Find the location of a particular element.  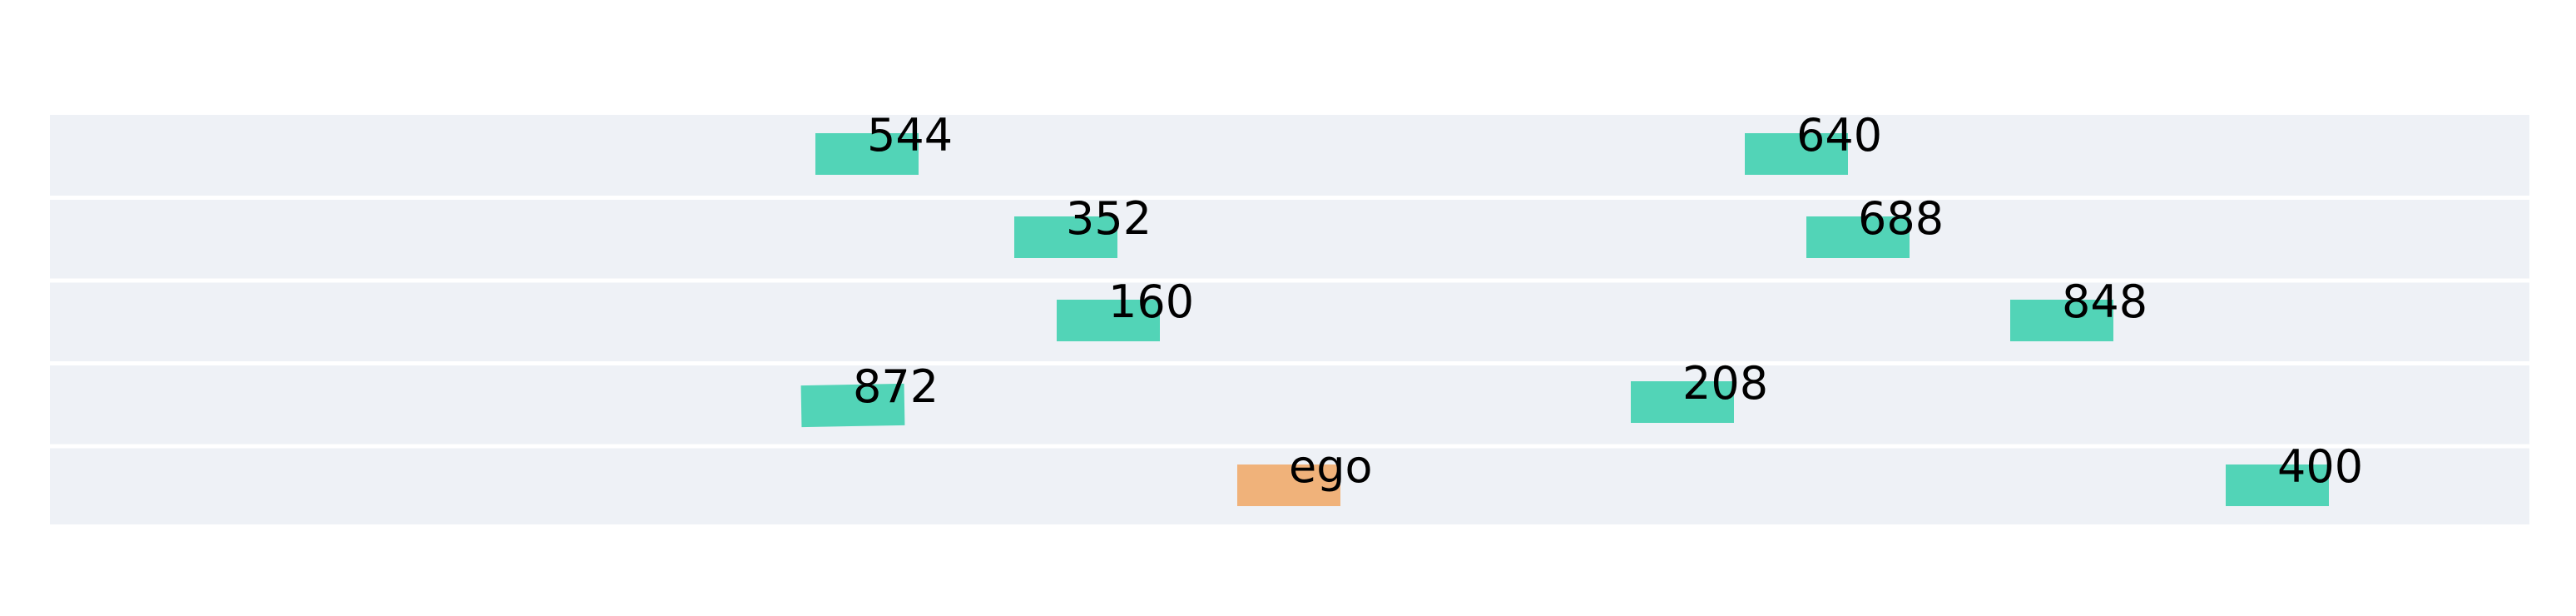

vehicle-688: 688 is located at coordinates (1875, 225).